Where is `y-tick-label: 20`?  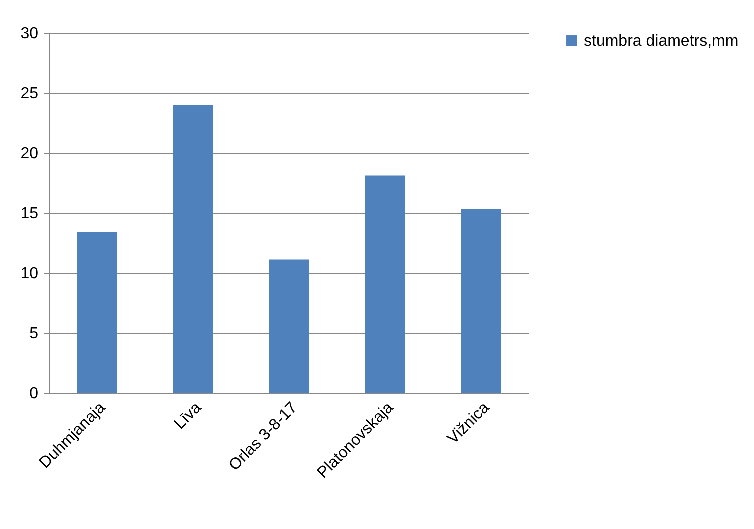 y-tick-label: 20 is located at coordinates (29, 154).